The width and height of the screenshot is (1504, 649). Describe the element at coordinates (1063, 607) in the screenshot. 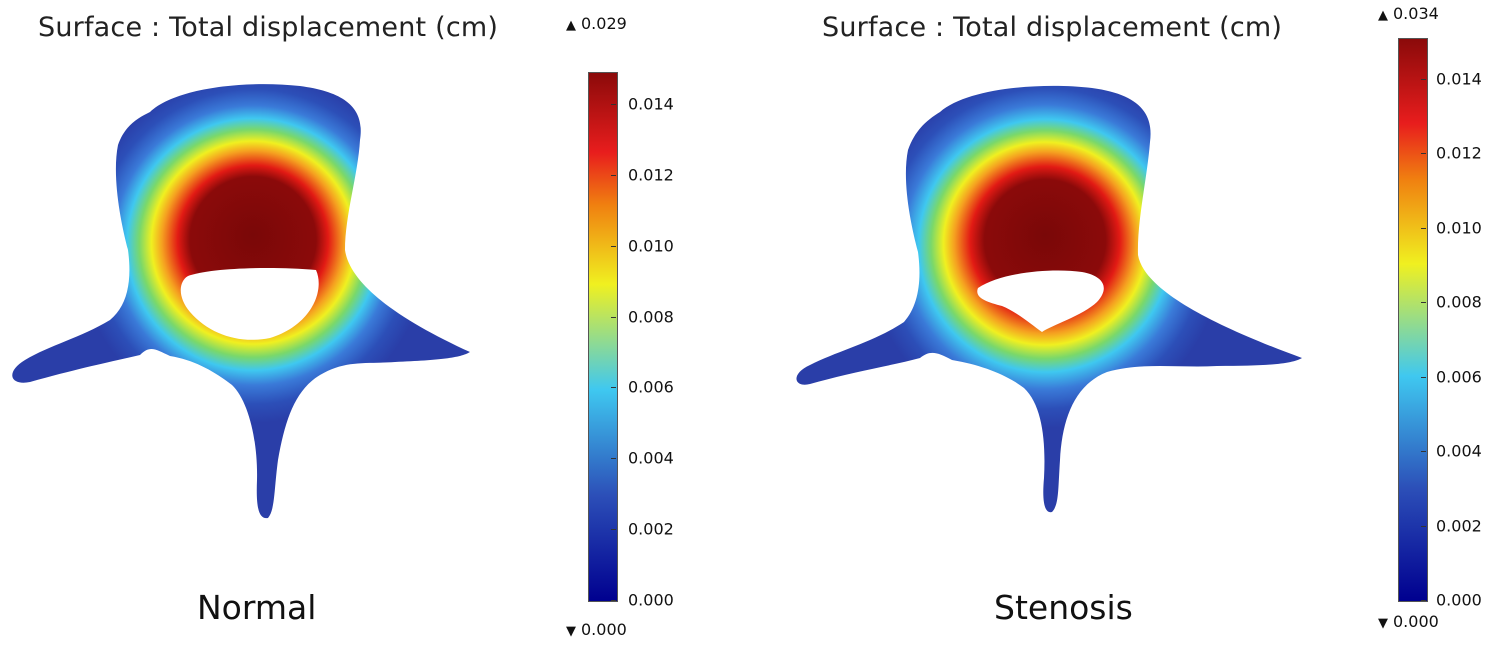

I see `caption-stenosis: Stenosis` at that location.